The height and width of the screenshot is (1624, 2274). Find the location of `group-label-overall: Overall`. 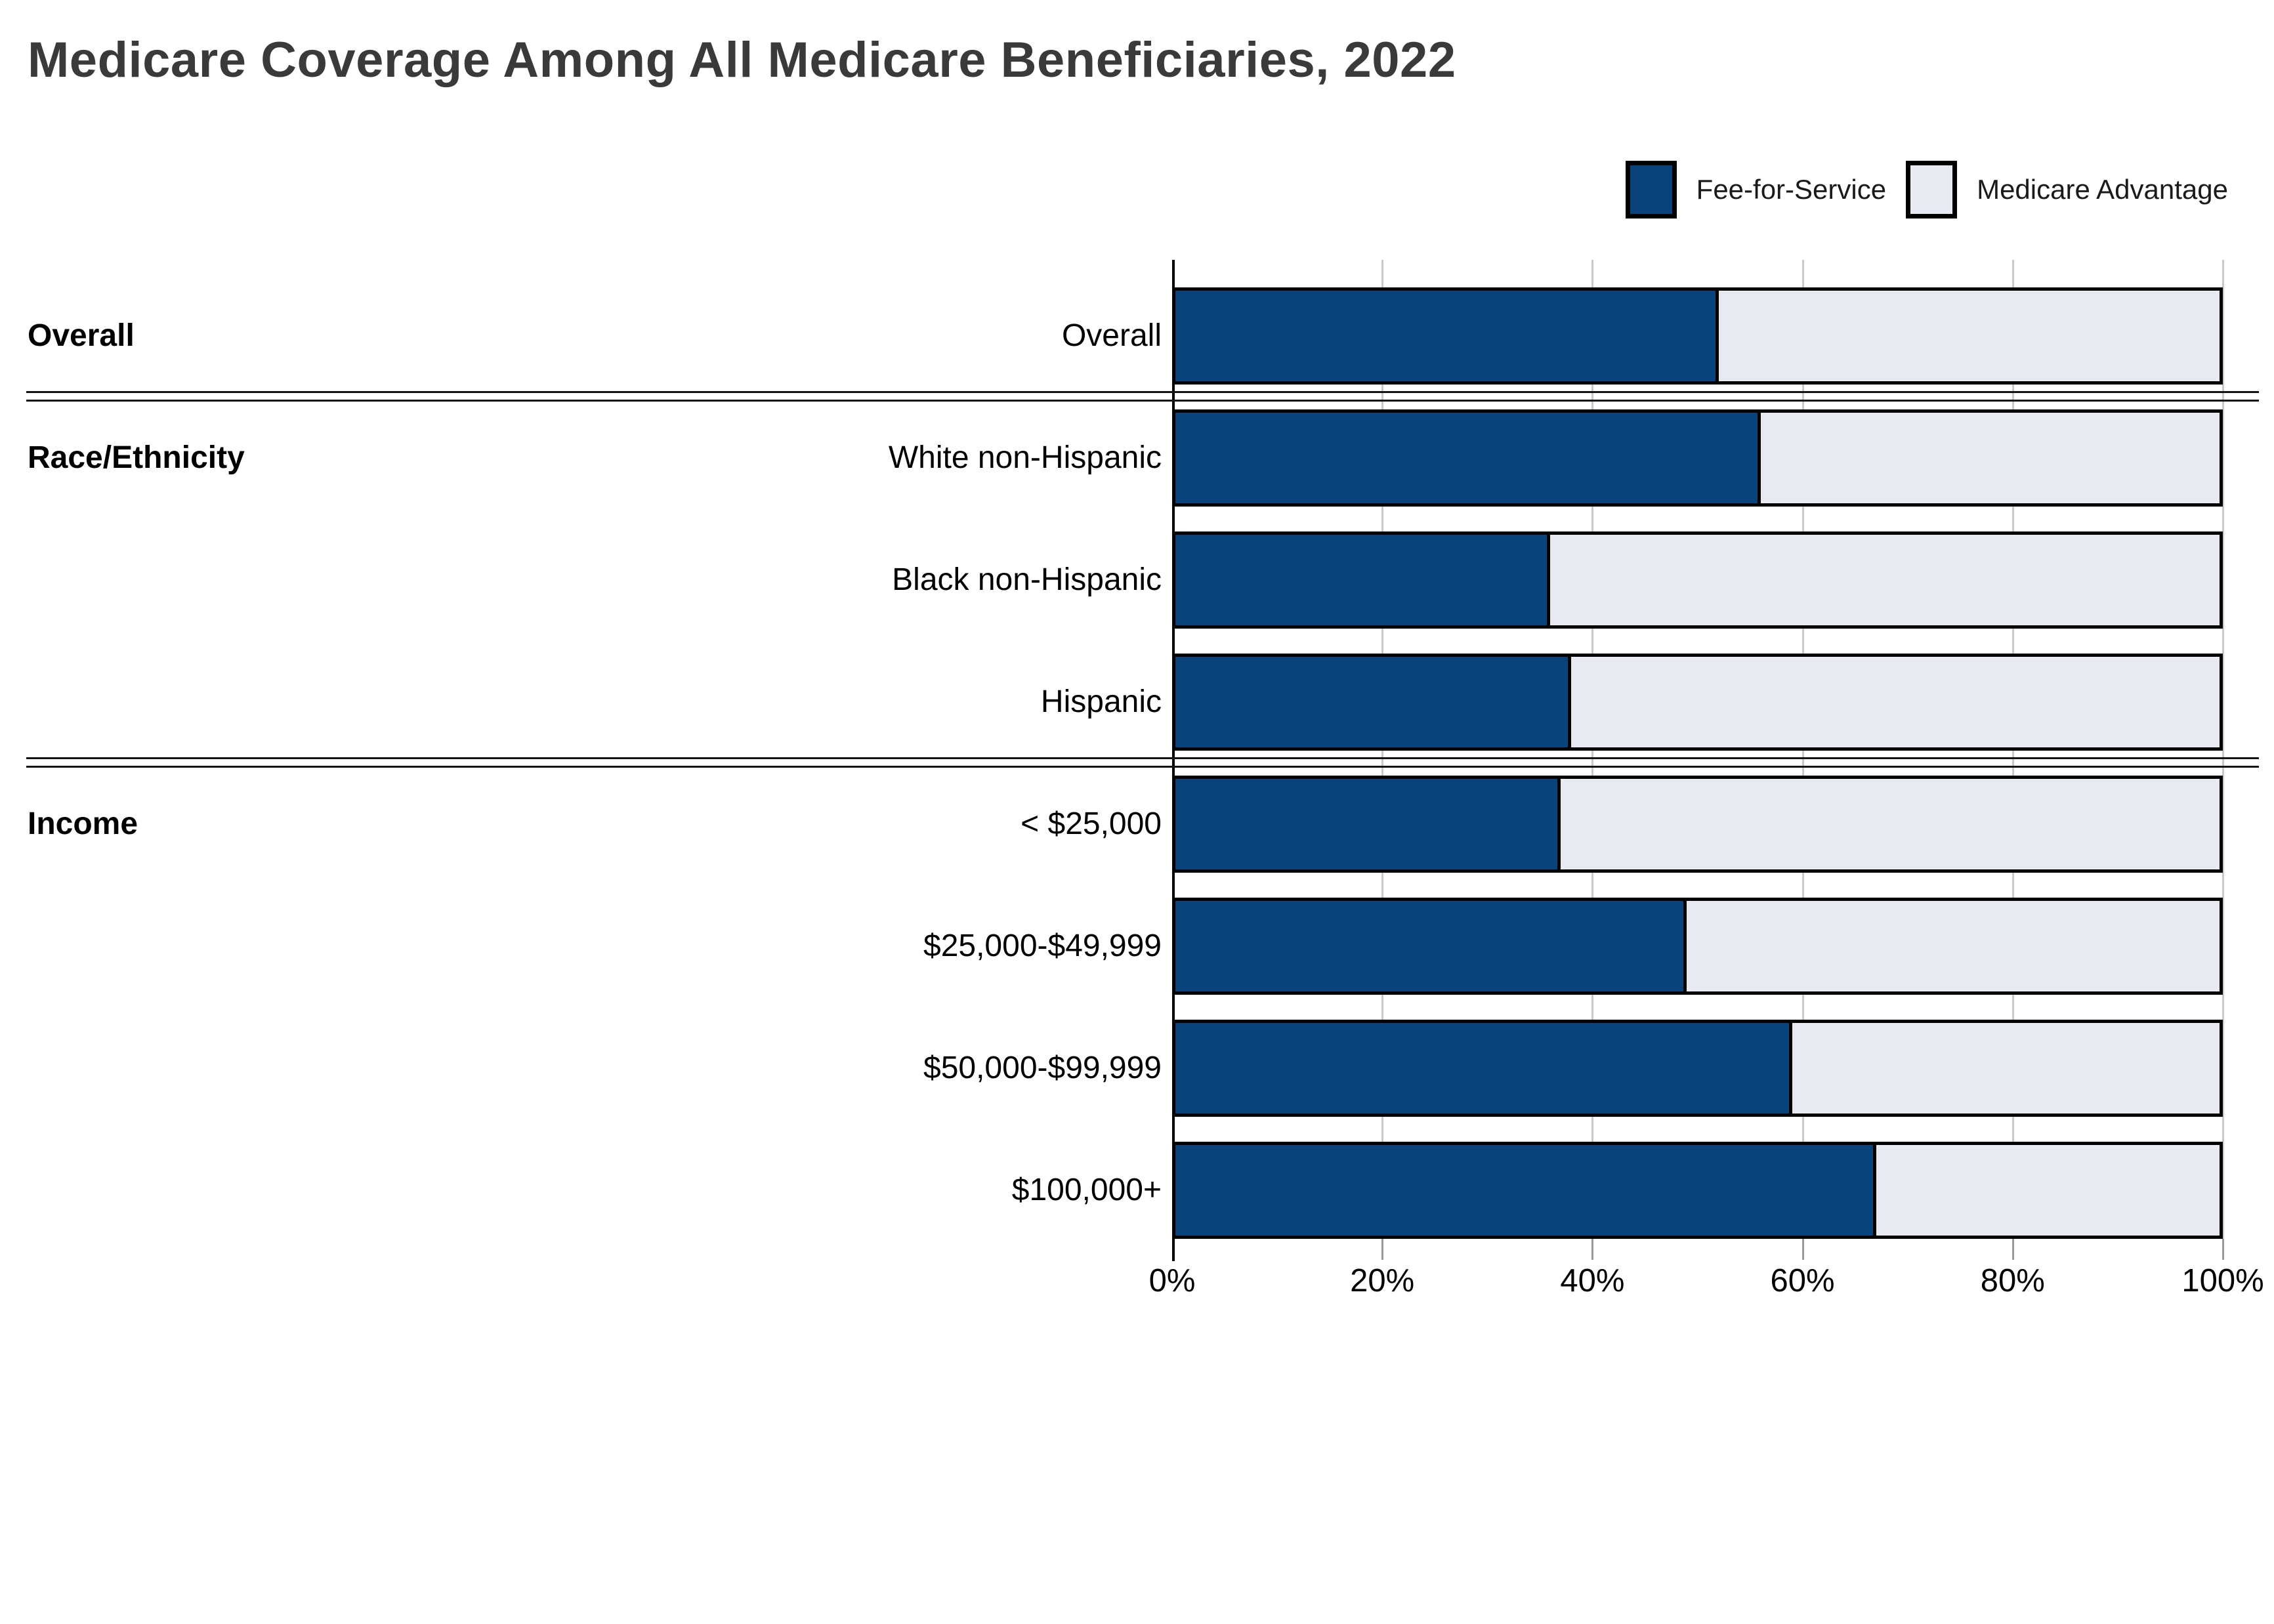

group-label-overall: Overall is located at coordinates (81, 336).